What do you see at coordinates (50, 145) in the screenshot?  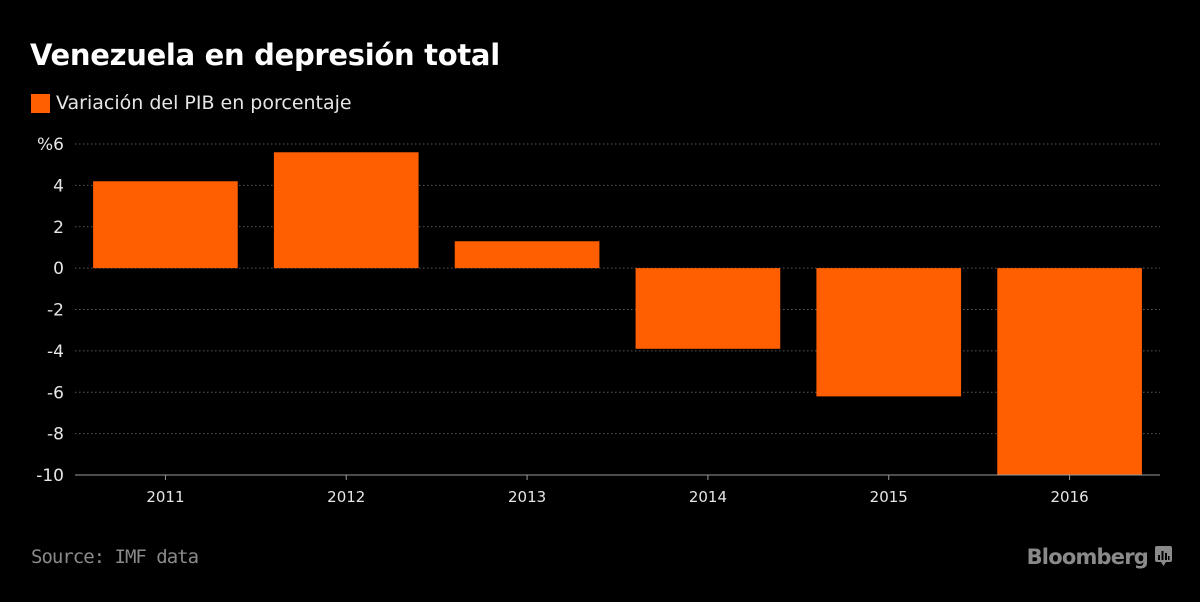 I see `y-tick-label: %6` at bounding box center [50, 145].